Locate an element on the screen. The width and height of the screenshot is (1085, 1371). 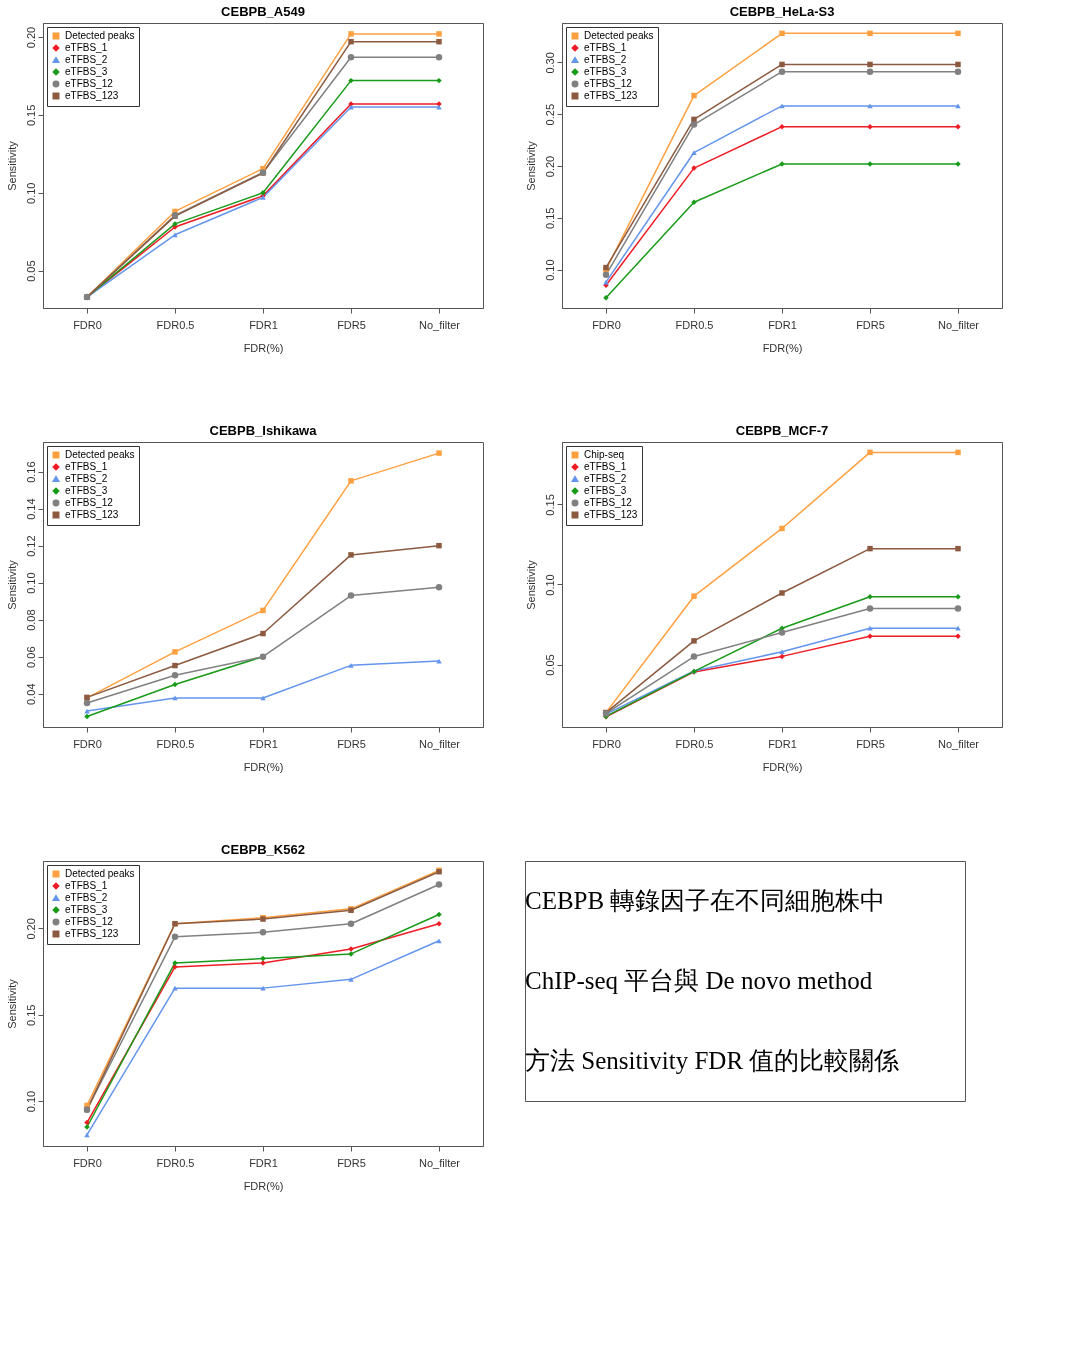
chart-title: CEBPB_Ishikawa is located at coordinates (263, 430).